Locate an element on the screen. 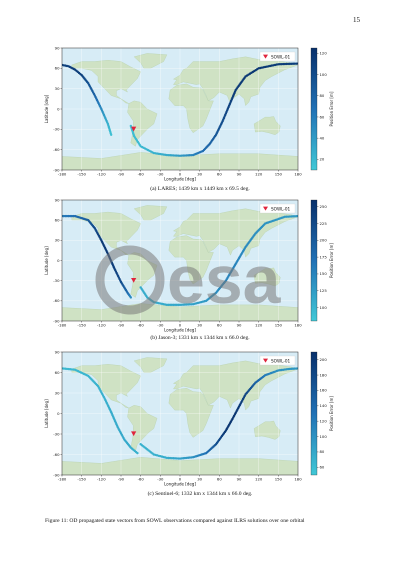 This screenshot has height=565, width=400. colorbar-tick-label: 160 is located at coordinates (324, 390).